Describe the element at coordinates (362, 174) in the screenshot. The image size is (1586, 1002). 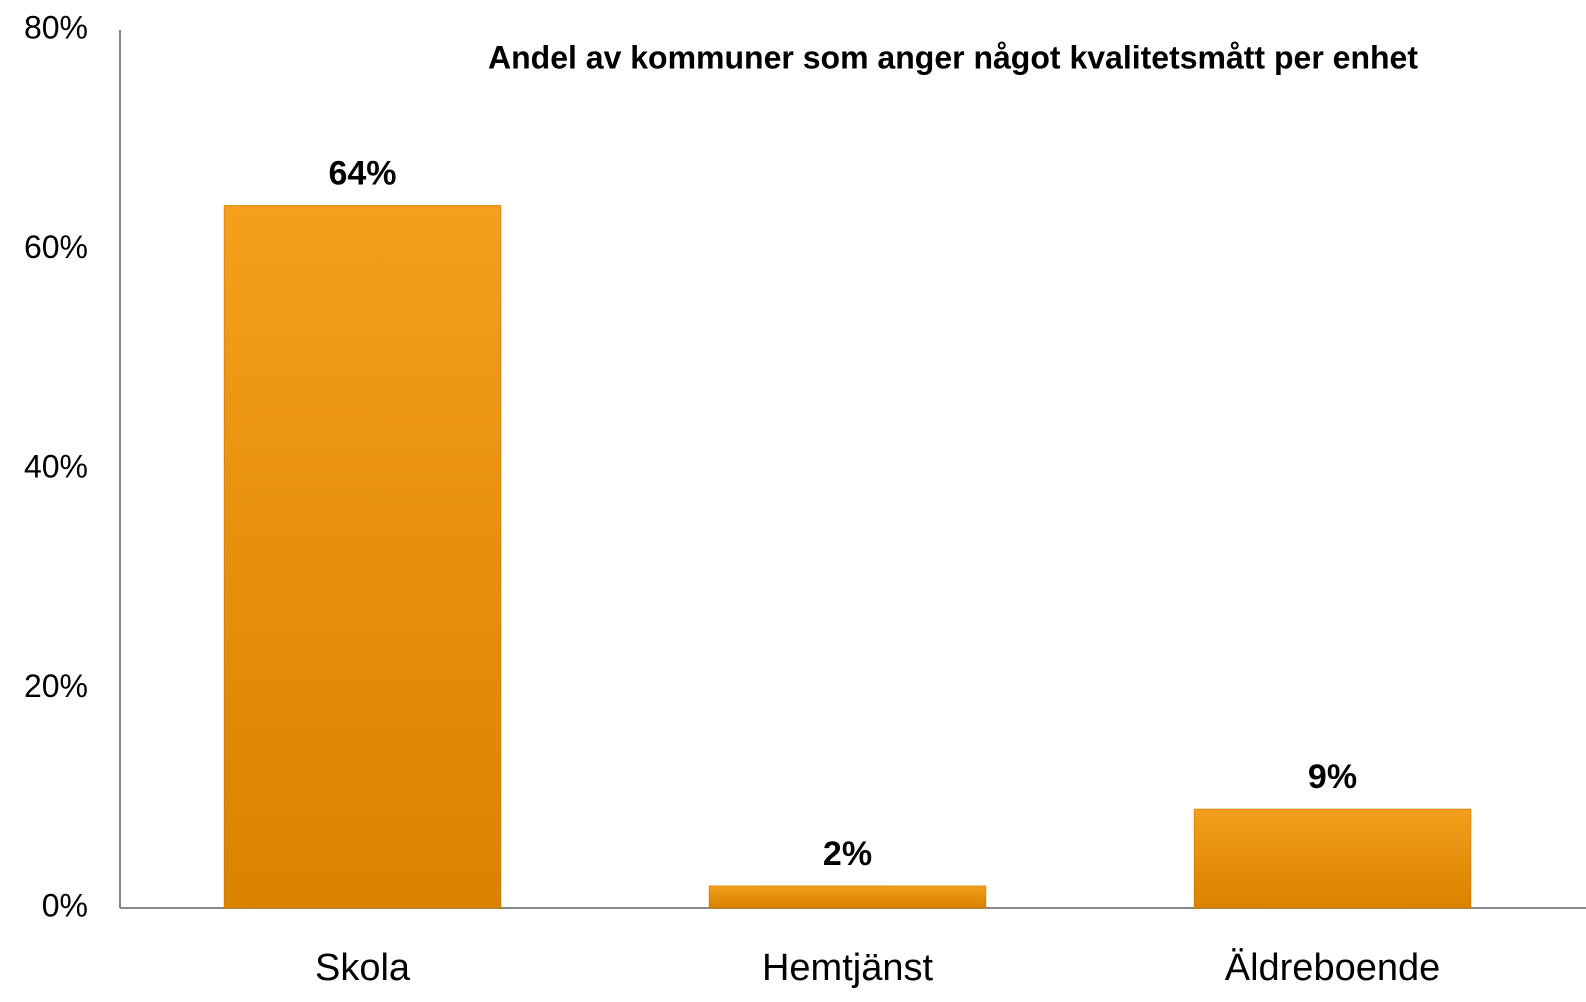
I see `value-label: 64%` at that location.